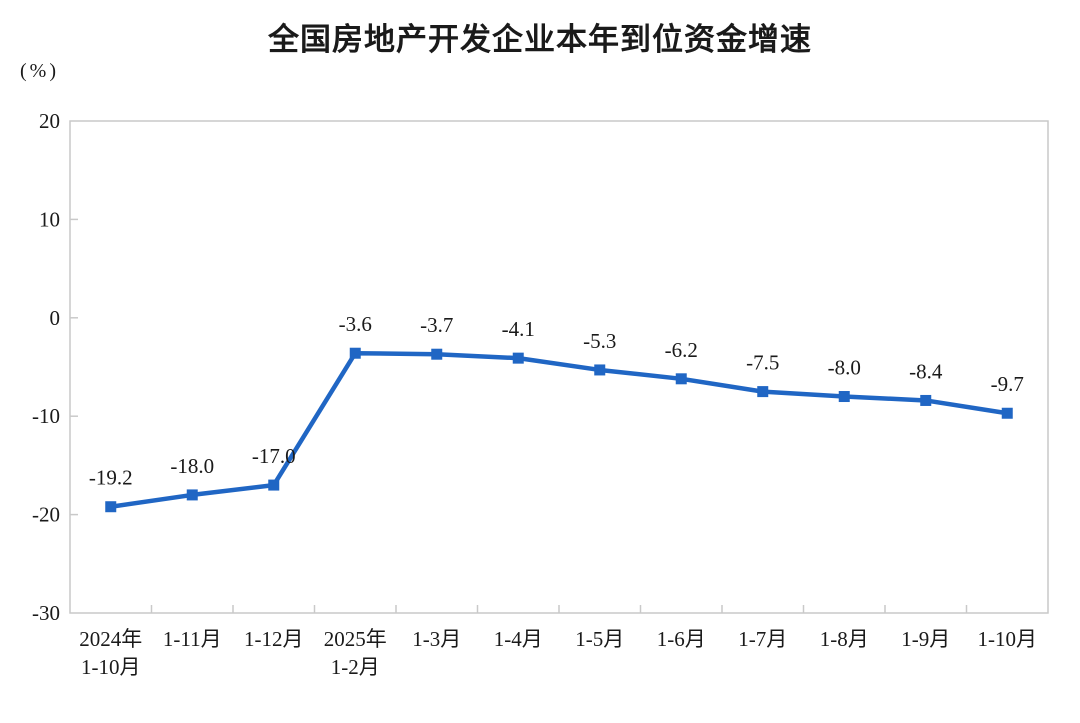  What do you see at coordinates (274, 456) in the screenshot?
I see `data-point-label: -17.0` at bounding box center [274, 456].